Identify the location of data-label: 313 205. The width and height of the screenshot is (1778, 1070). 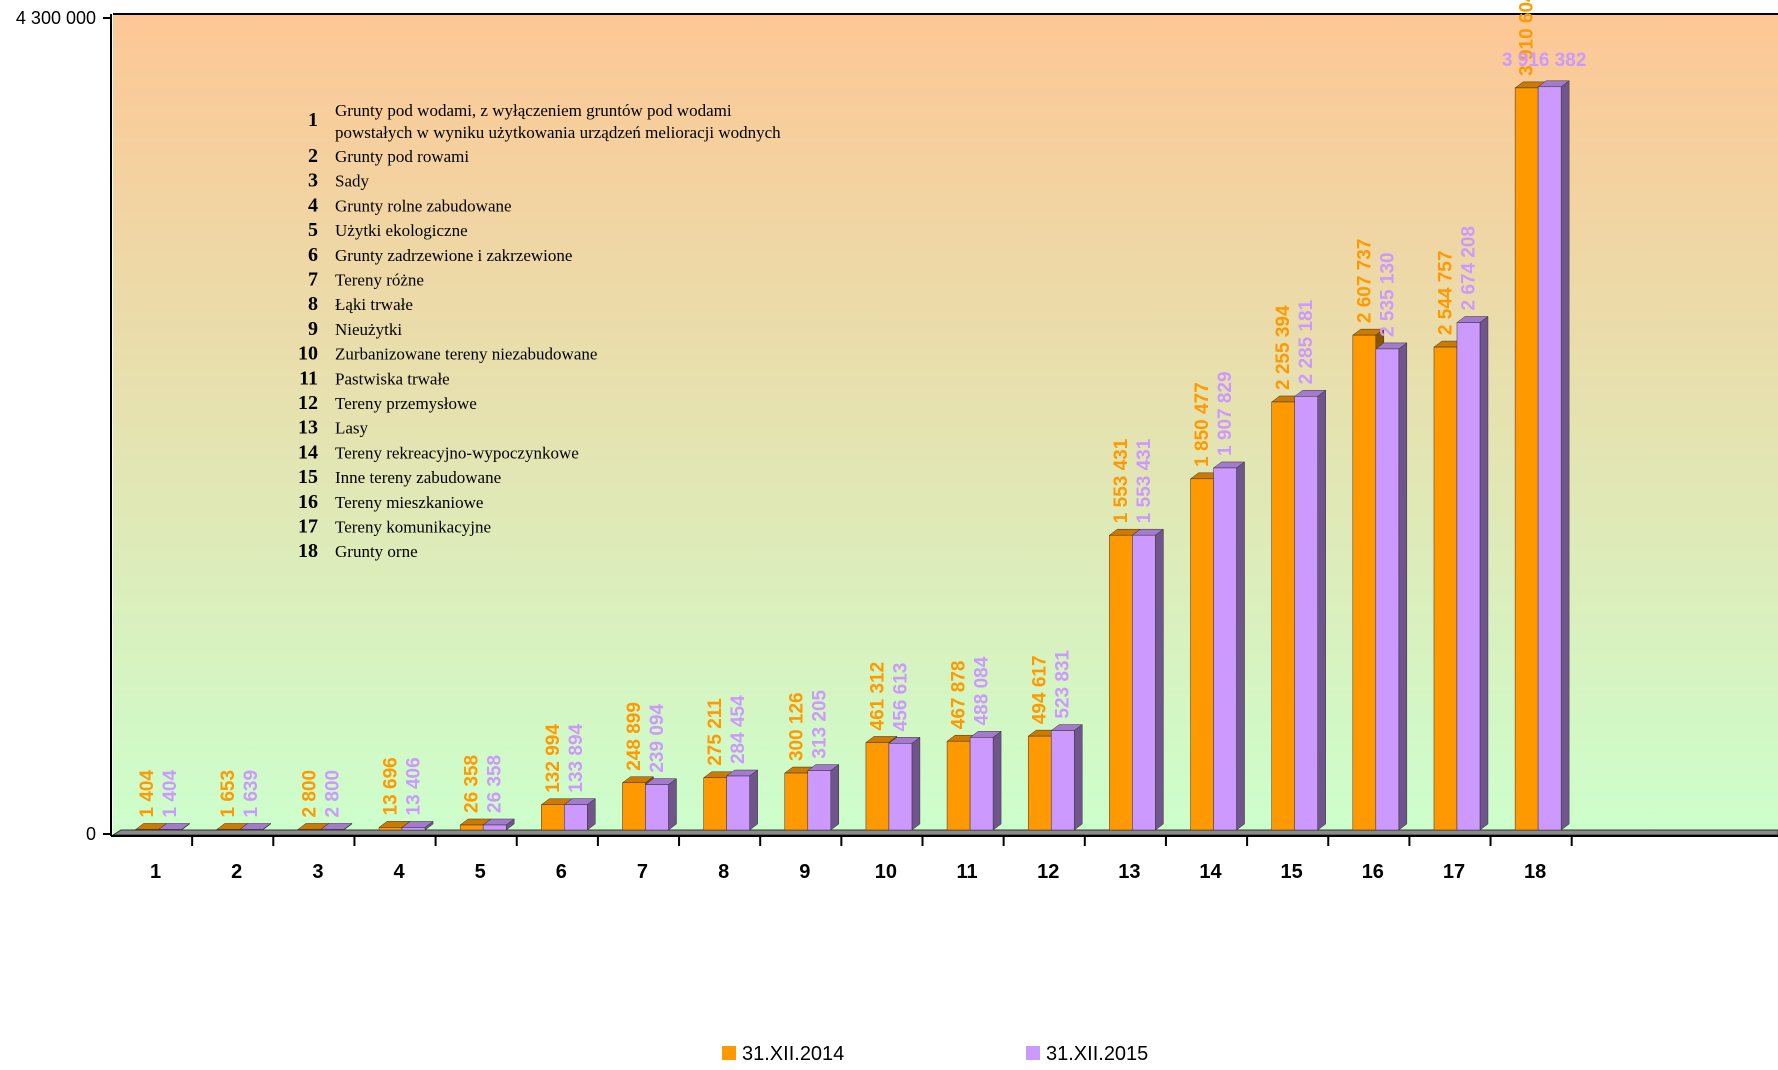
(819, 723).